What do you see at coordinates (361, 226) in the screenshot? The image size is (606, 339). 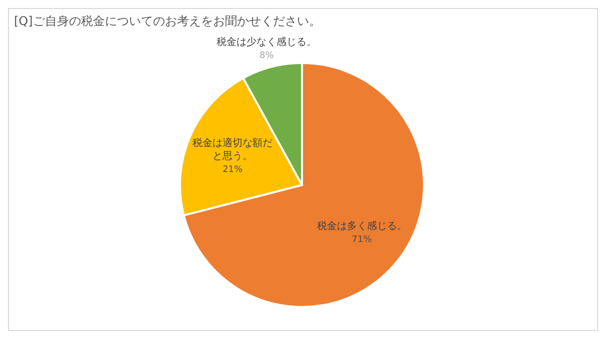 I see `slice-label: 税金は多く感じる。` at bounding box center [361, 226].